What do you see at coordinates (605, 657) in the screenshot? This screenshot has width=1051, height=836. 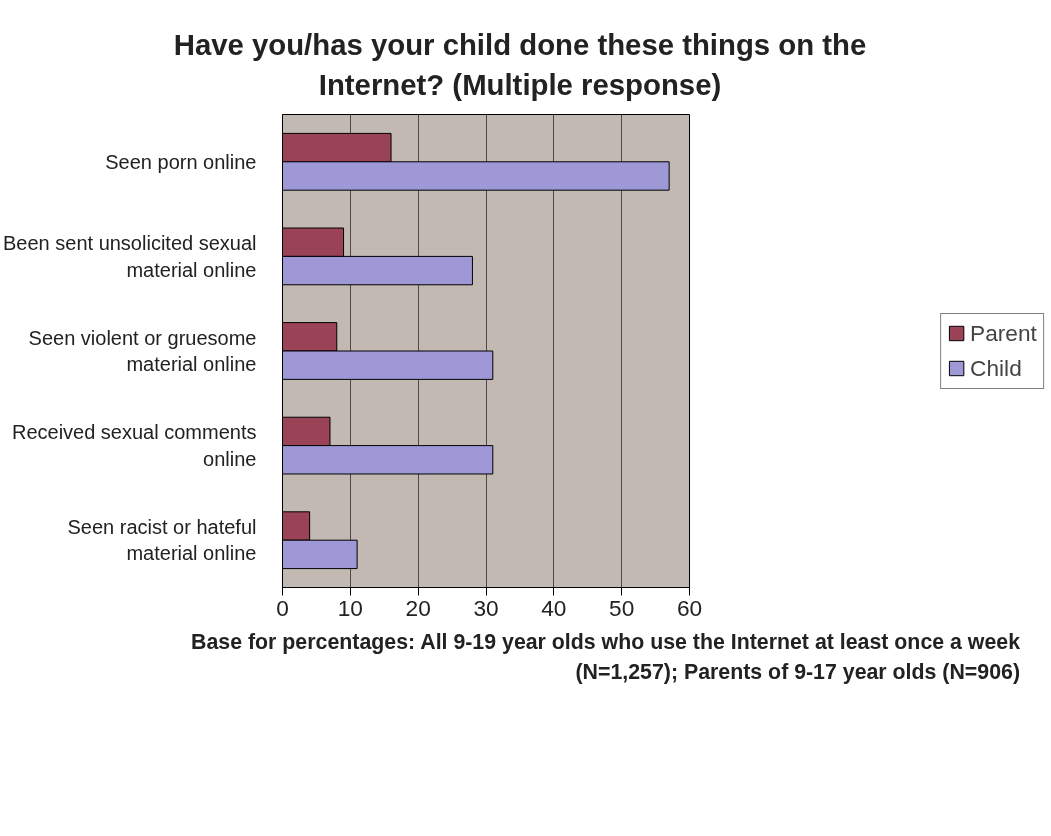 I see `text: Base for percentages: All 9-19 year olds who use the Internet at least once a week (N=1,257); Parents of 9-17 year olds (N=906)` at bounding box center [605, 657].